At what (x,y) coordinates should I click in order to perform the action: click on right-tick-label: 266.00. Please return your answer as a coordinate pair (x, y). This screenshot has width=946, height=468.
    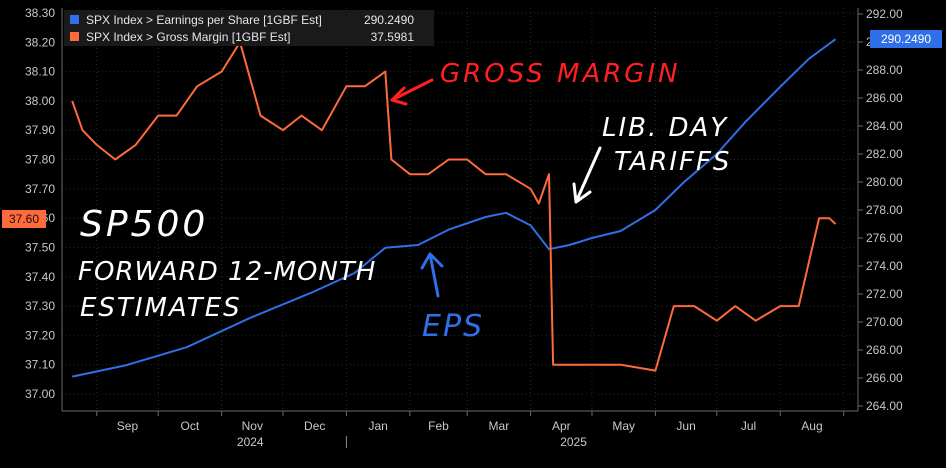
    Looking at the image, I should click on (884, 378).